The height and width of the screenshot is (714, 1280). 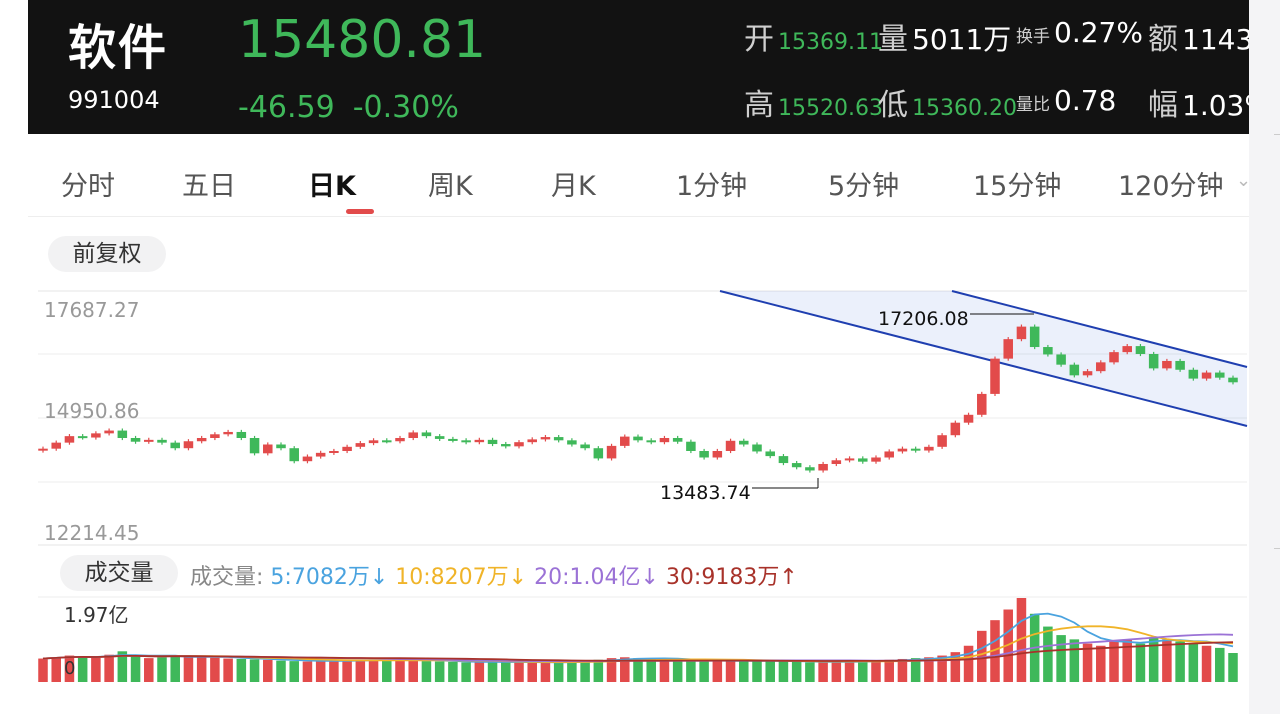 What do you see at coordinates (1264, 357) in the screenshot?
I see `right-scroll-edge` at bounding box center [1264, 357].